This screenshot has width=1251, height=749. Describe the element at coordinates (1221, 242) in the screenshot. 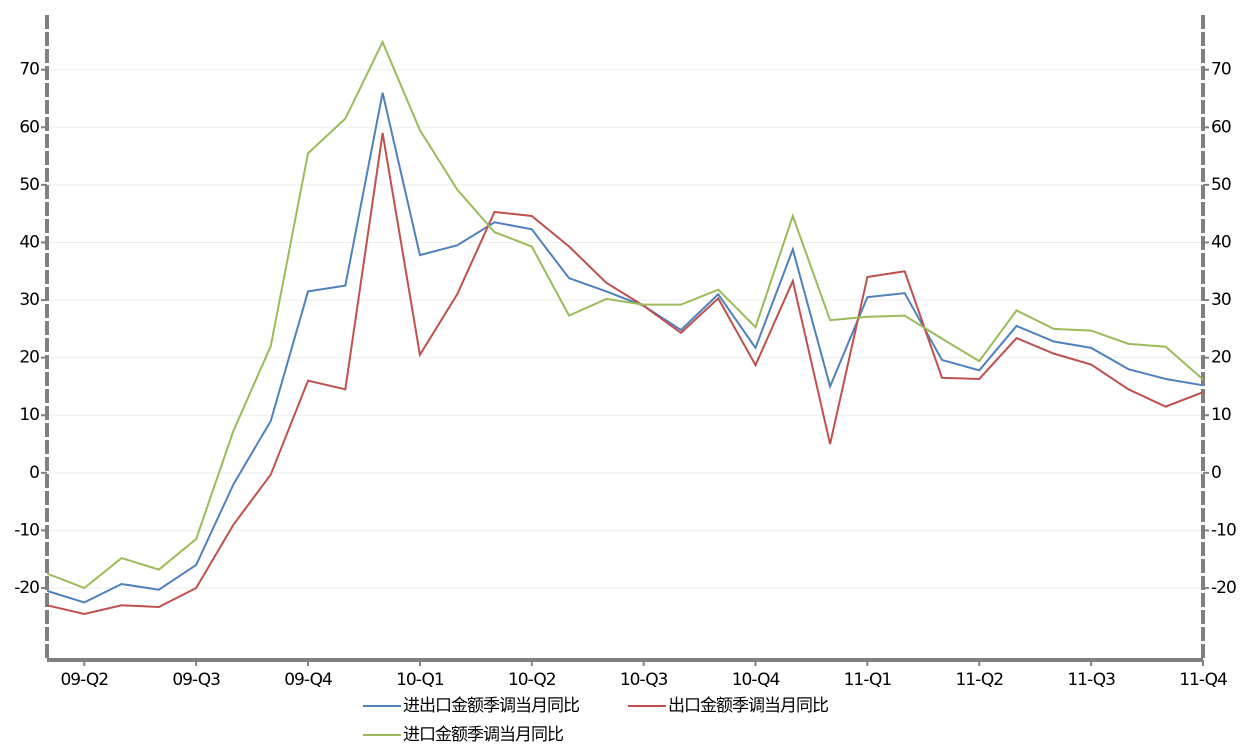

I see `y2-tick-label: 40` at that location.